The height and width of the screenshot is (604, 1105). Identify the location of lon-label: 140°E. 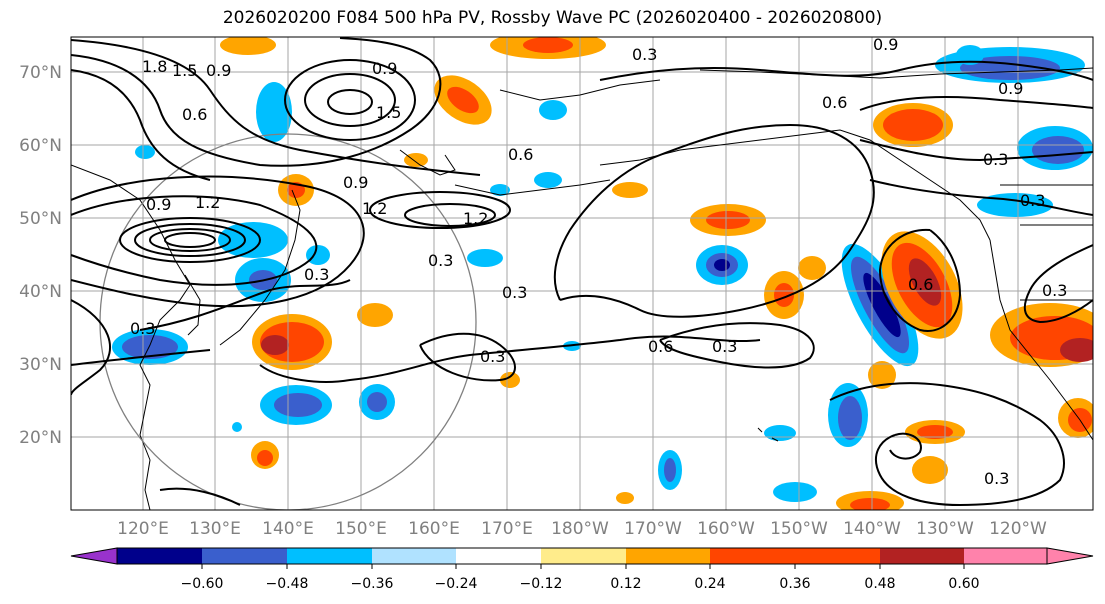
(288, 529).